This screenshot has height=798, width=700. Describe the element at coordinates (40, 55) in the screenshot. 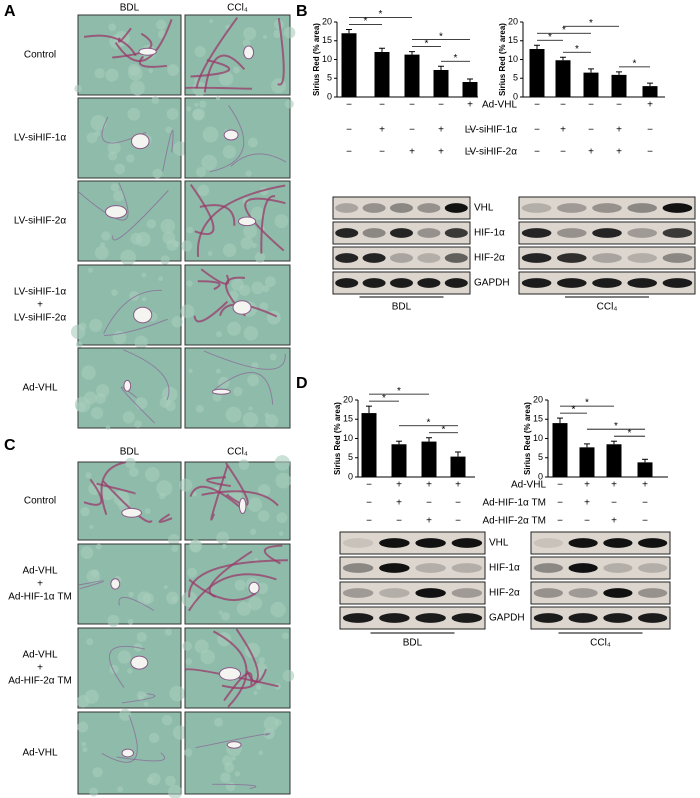

I see `row-label: Control` at that location.